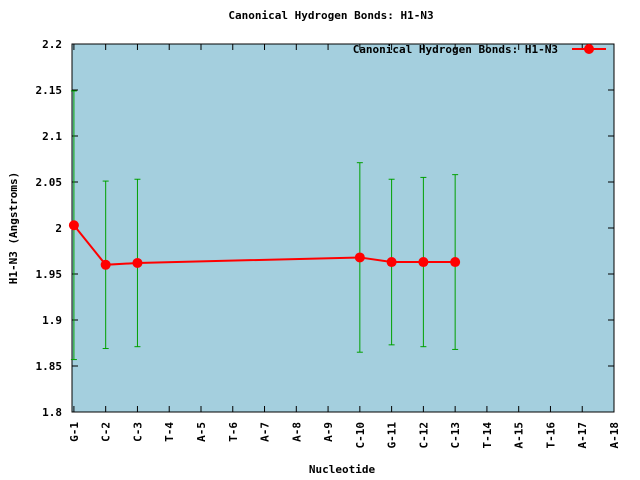  What do you see at coordinates (423, 435) in the screenshot?
I see `x-tick-label: C-12` at bounding box center [423, 435].